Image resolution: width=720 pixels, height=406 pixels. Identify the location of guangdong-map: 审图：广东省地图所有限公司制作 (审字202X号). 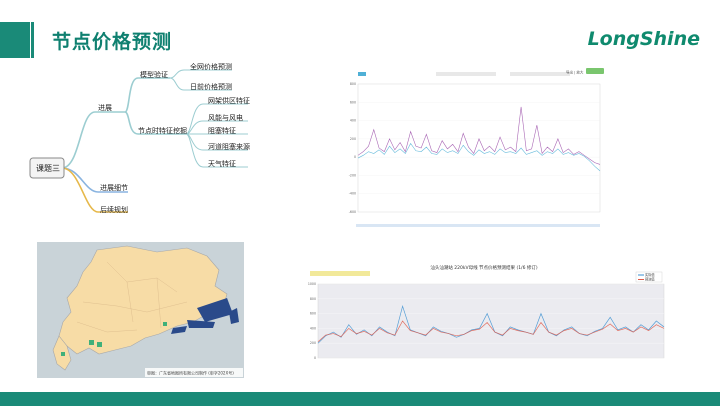
(140, 310).